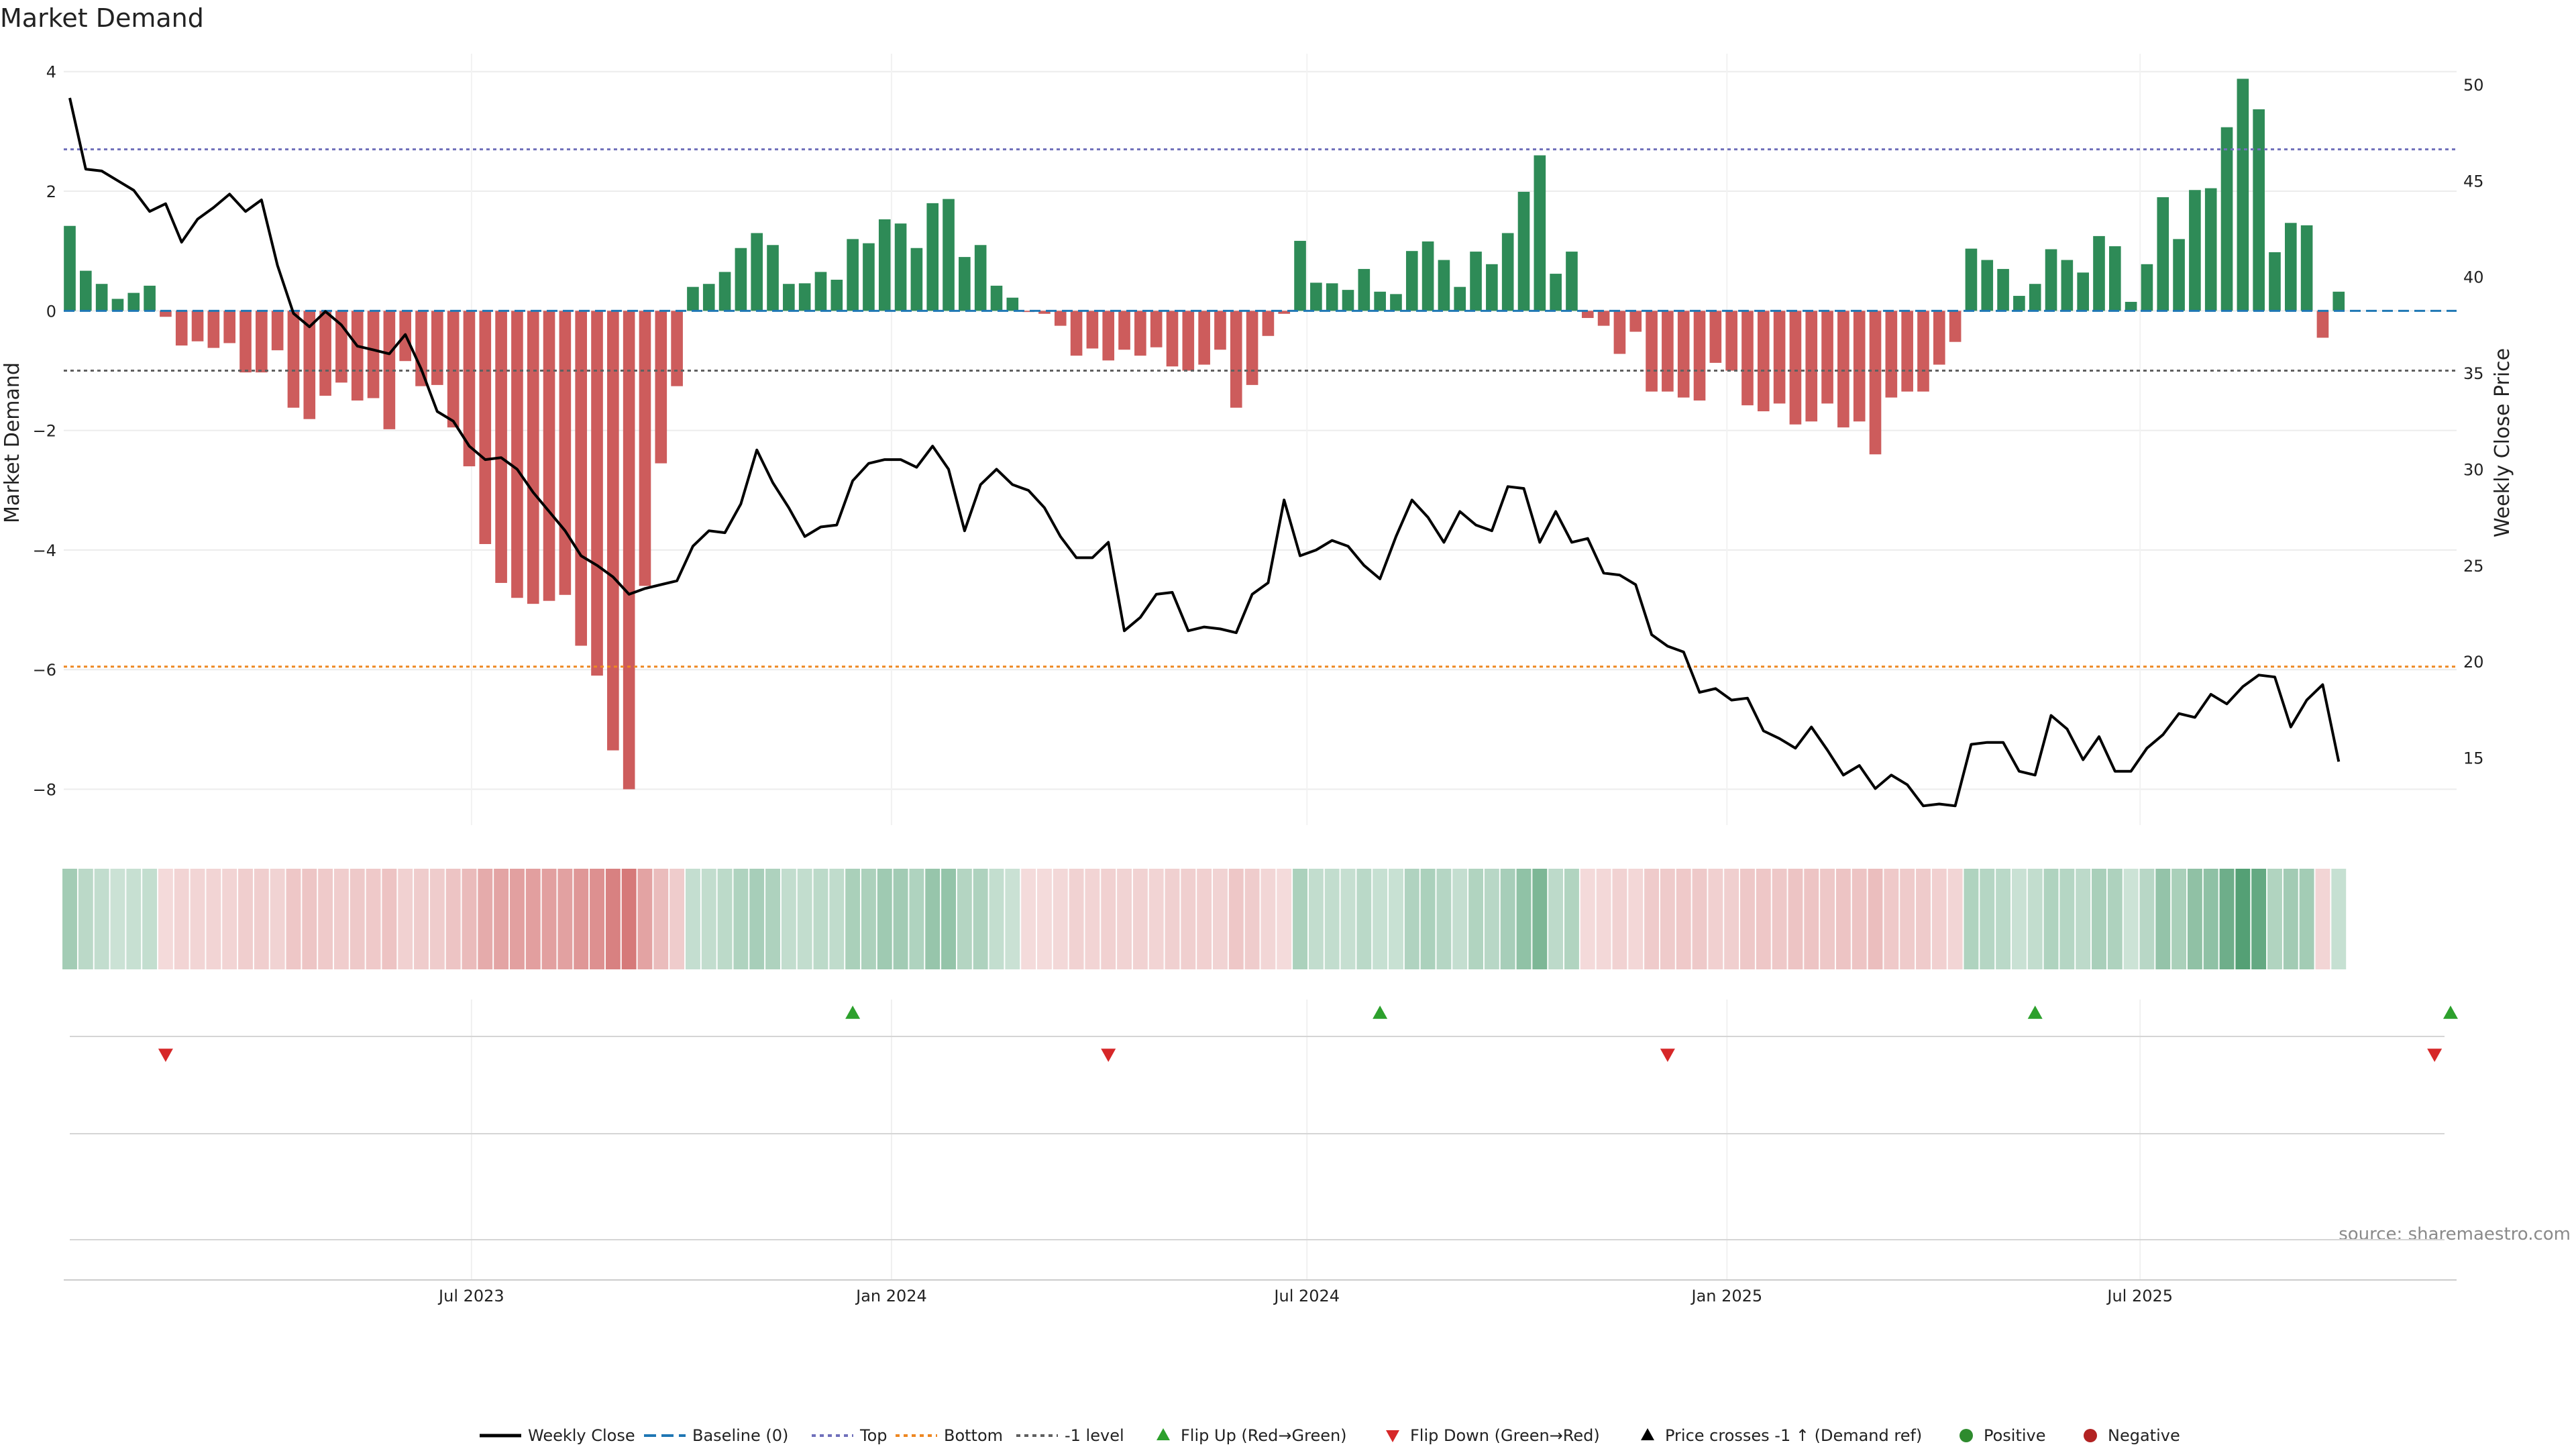 The width and height of the screenshot is (2576, 1449). Describe the element at coordinates (44, 790) in the screenshot. I see `y-tick-label: −8` at that location.